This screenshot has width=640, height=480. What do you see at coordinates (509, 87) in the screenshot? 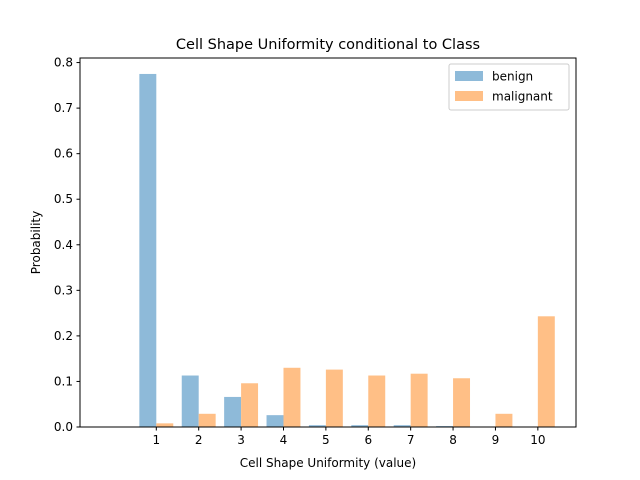
I see `legend: benign malignant` at bounding box center [509, 87].